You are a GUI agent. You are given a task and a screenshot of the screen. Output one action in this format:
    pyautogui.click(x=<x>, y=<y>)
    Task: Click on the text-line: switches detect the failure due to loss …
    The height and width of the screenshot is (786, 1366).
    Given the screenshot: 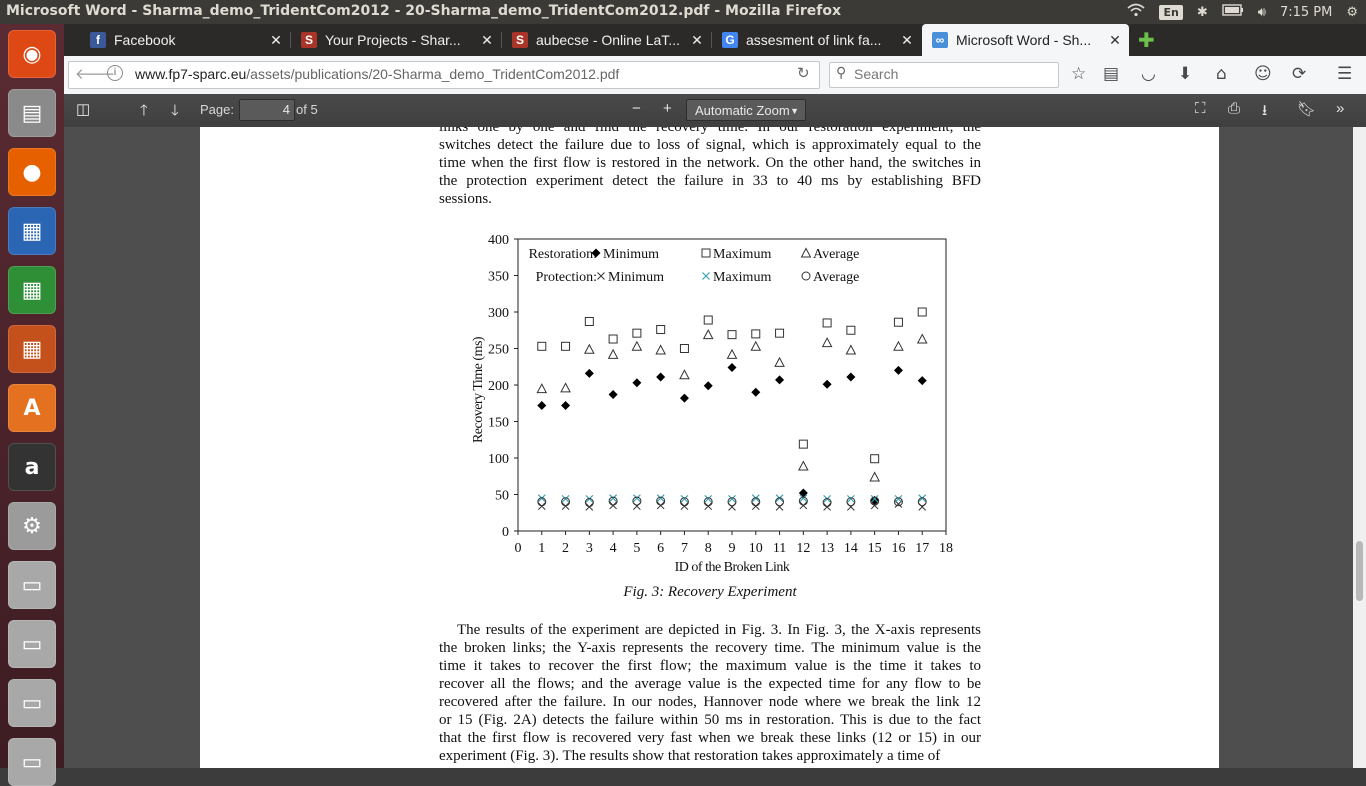 What is the action you would take?
    pyautogui.click(x=710, y=145)
    